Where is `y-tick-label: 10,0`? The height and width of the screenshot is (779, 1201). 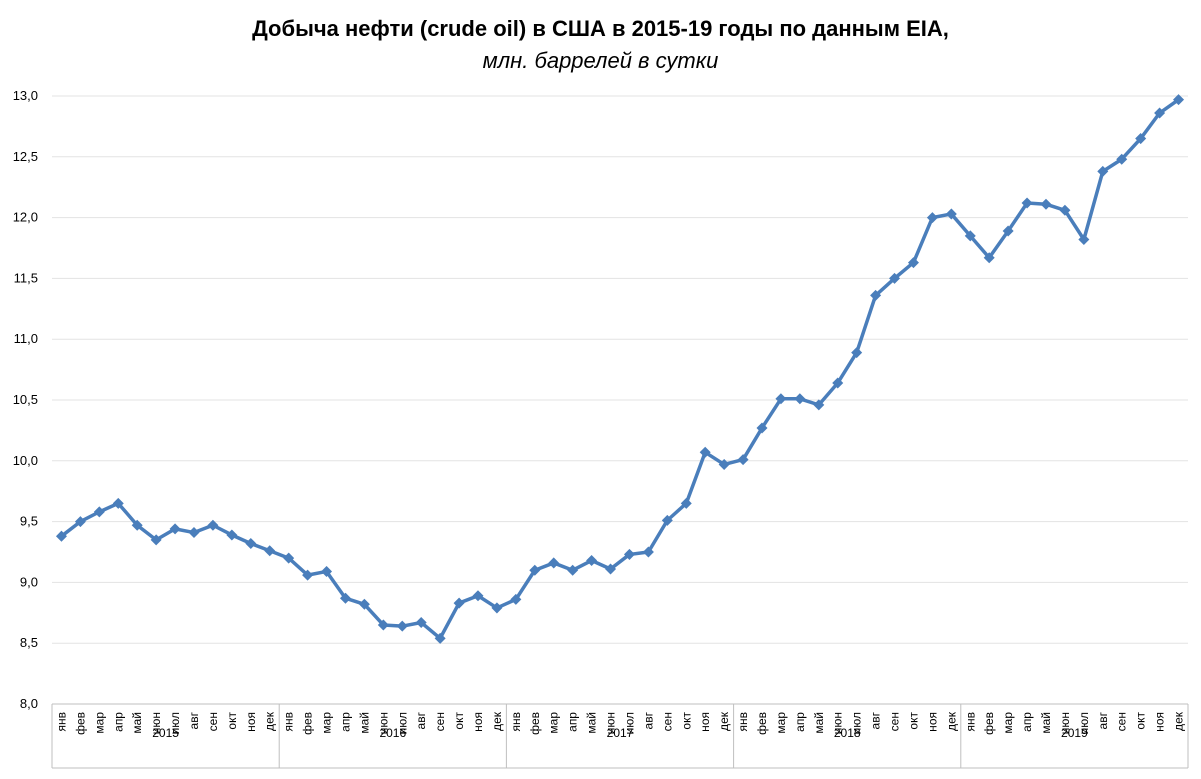 y-tick-label: 10,0 is located at coordinates (25, 460).